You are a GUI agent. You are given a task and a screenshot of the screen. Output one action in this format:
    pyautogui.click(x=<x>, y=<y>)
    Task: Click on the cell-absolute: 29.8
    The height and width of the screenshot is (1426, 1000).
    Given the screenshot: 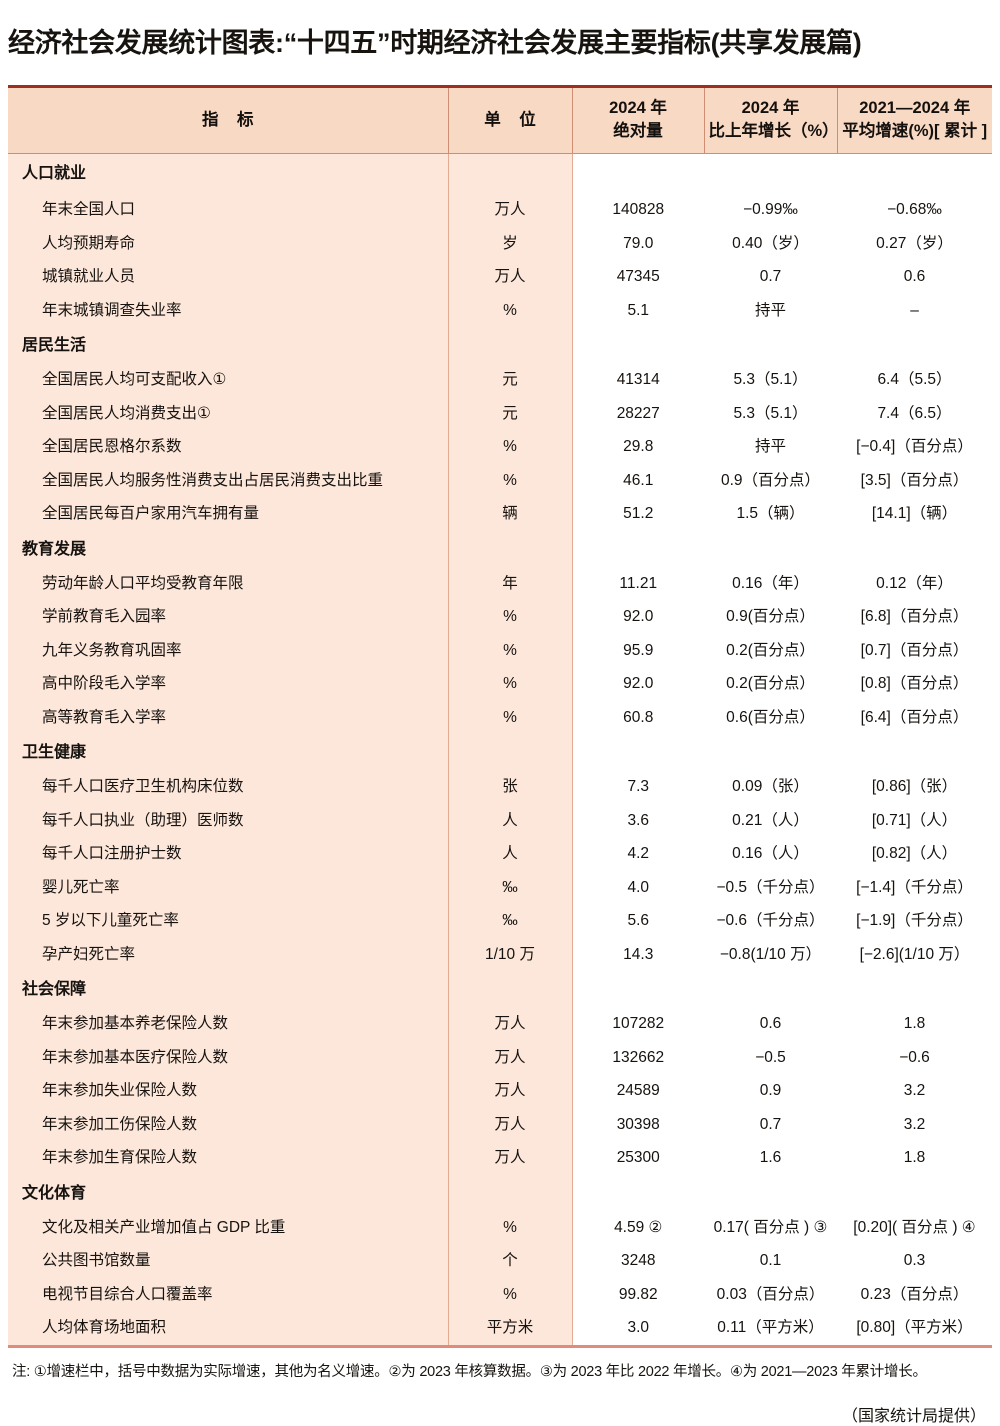 What is the action you would take?
    pyautogui.click(x=638, y=447)
    